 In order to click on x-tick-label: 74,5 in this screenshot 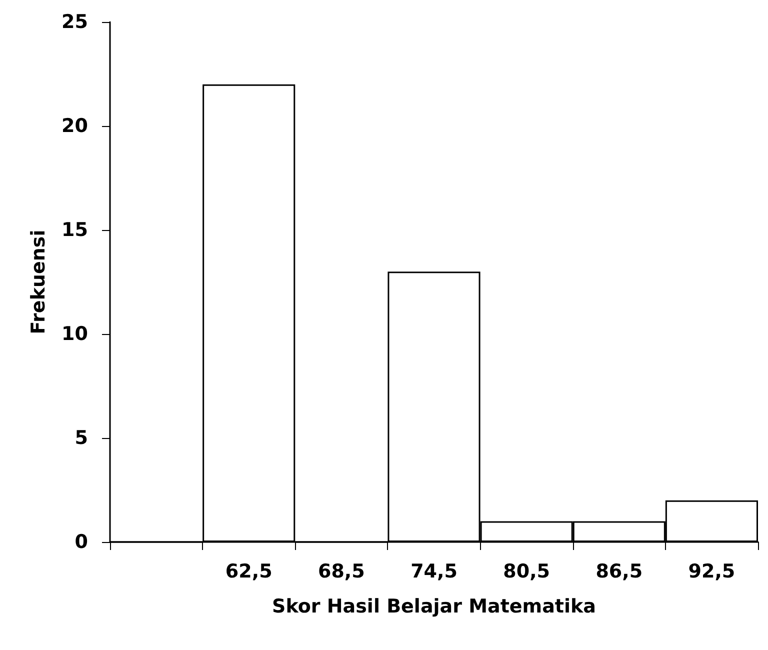, I will do `click(434, 571)`.